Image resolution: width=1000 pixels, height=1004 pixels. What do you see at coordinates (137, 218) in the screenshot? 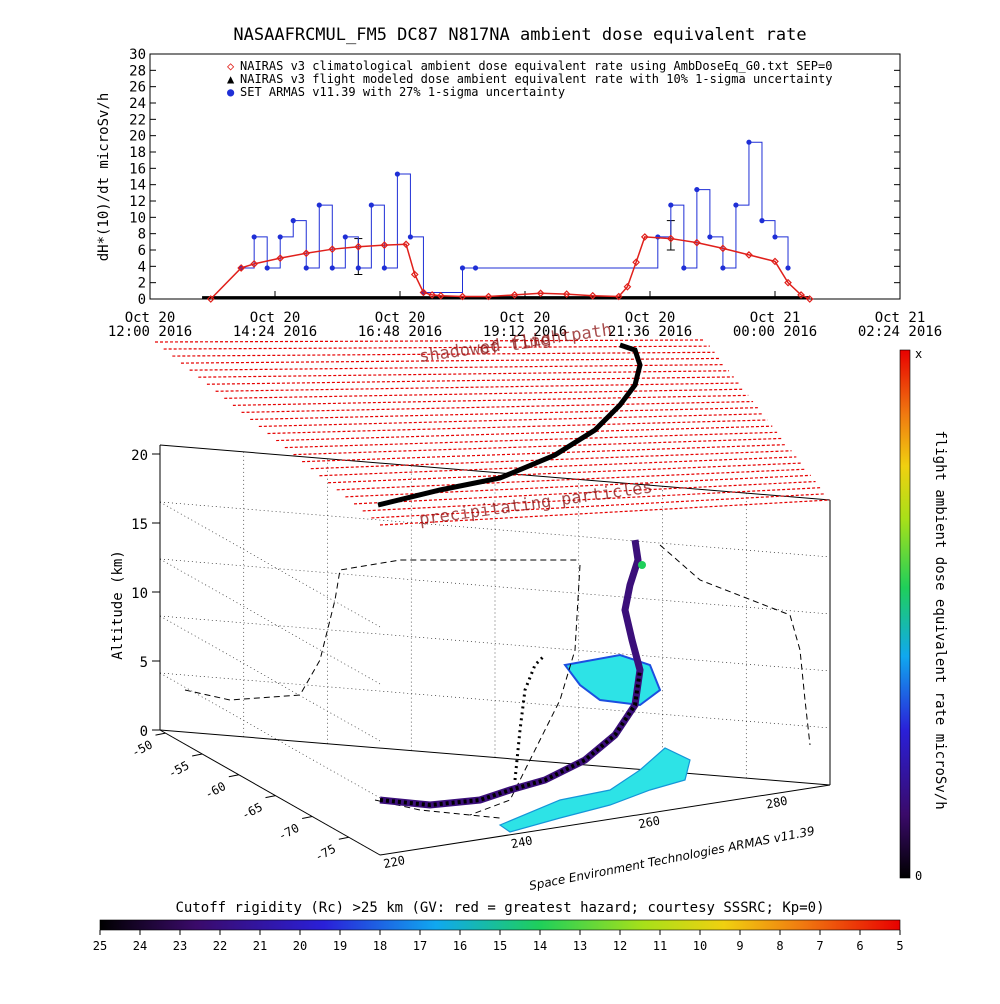
I see `y-tick-label: 10` at bounding box center [137, 218].